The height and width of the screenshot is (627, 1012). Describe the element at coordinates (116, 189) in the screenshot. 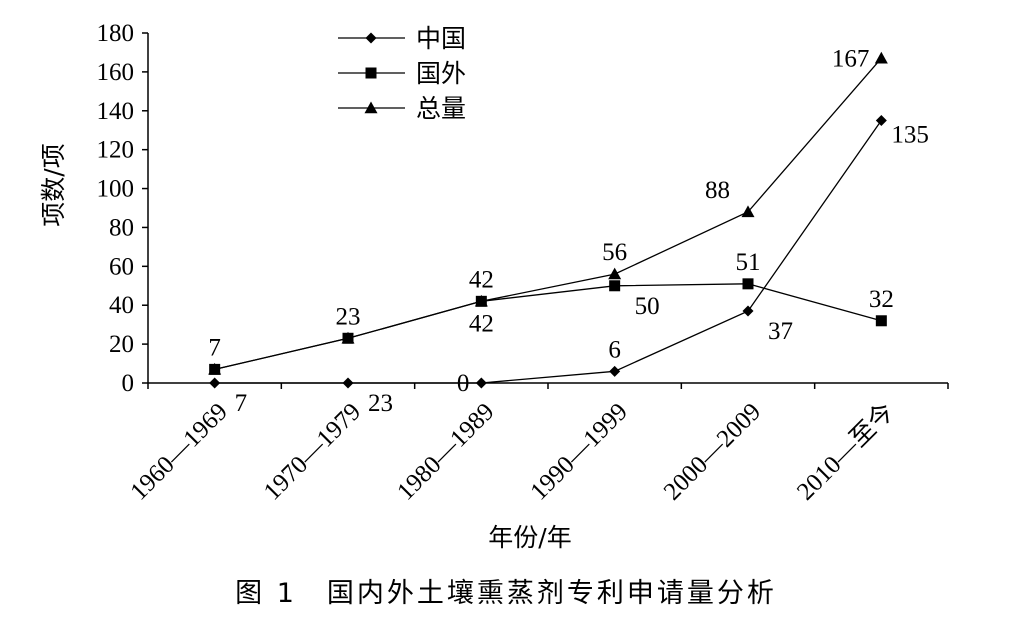

I see `y-tick-label: 100` at that location.